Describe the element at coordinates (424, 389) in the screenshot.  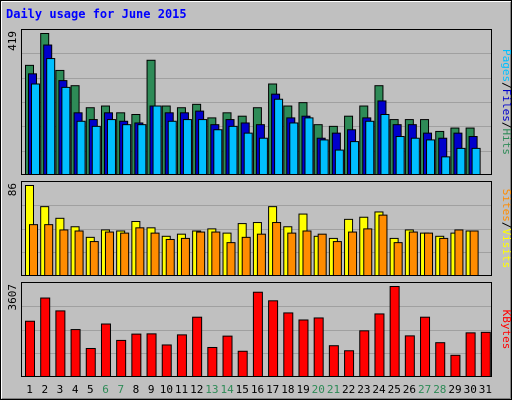
I see `x-tick-label: 27` at that location.